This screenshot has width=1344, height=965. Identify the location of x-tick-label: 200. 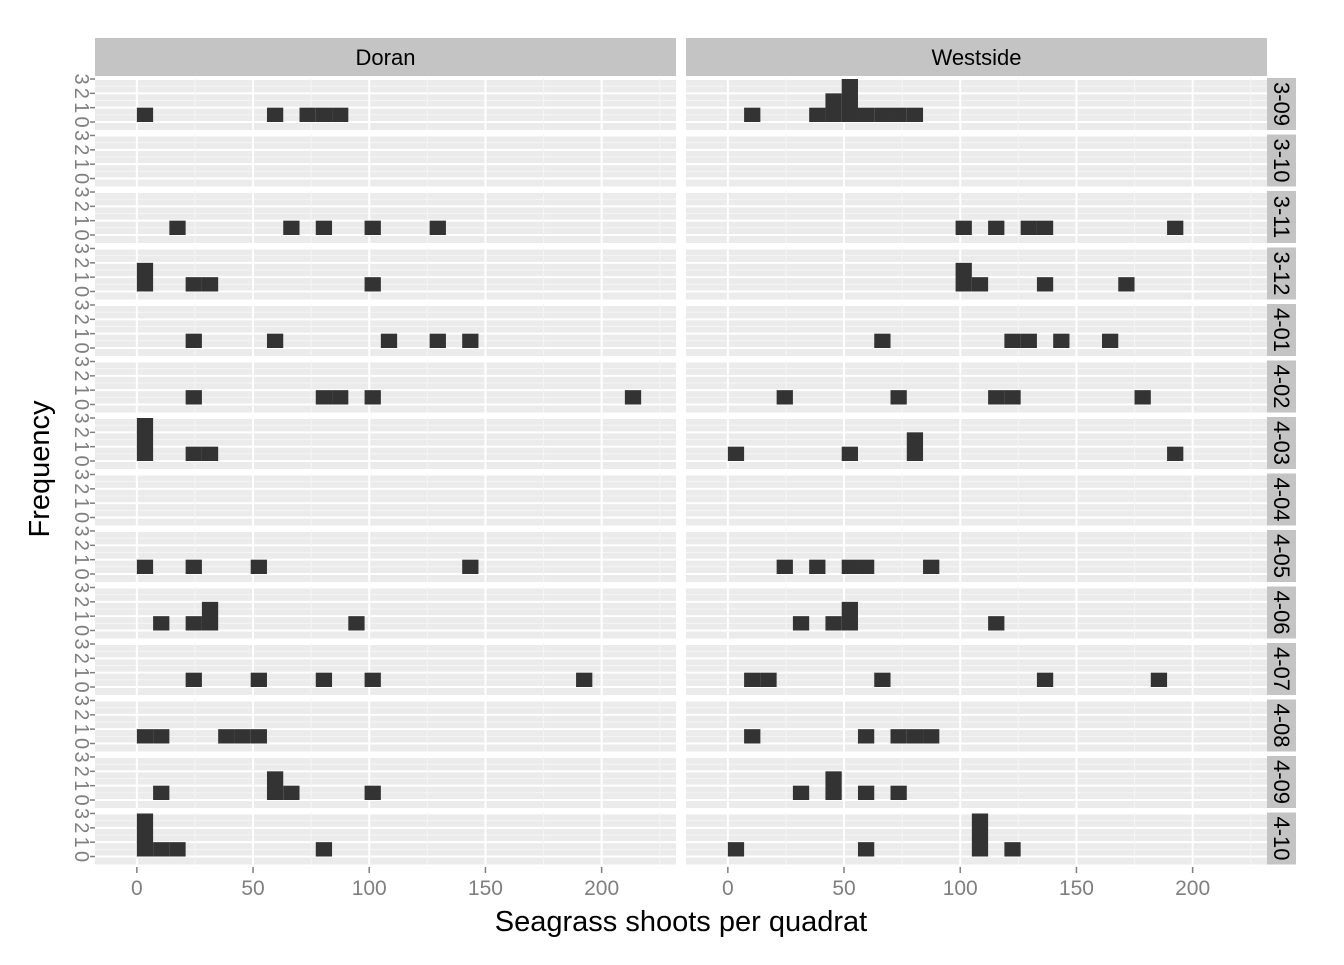
(601, 888).